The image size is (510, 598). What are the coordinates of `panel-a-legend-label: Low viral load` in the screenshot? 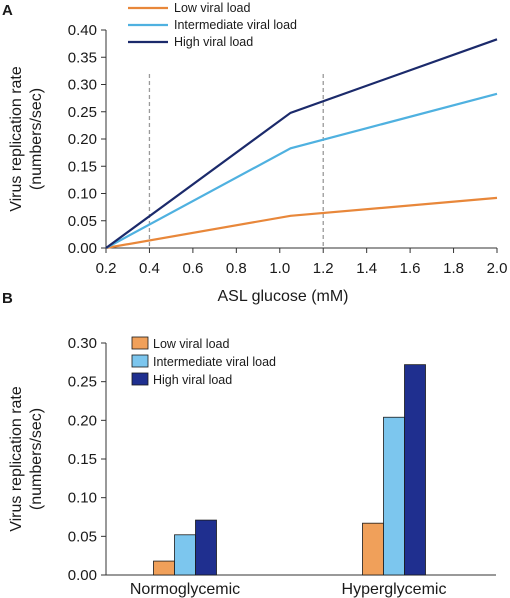 It's located at (212, 8).